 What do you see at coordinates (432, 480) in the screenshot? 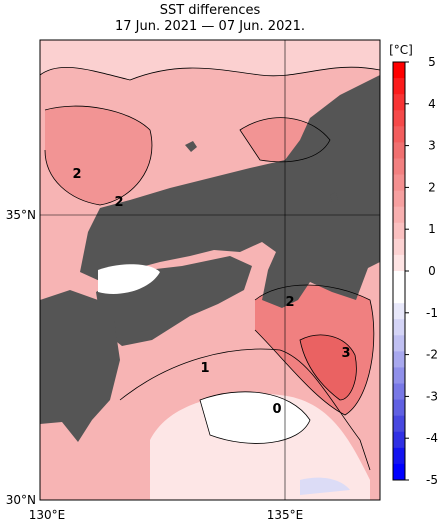
I see `colorbar-tick-label: -5` at bounding box center [432, 480].